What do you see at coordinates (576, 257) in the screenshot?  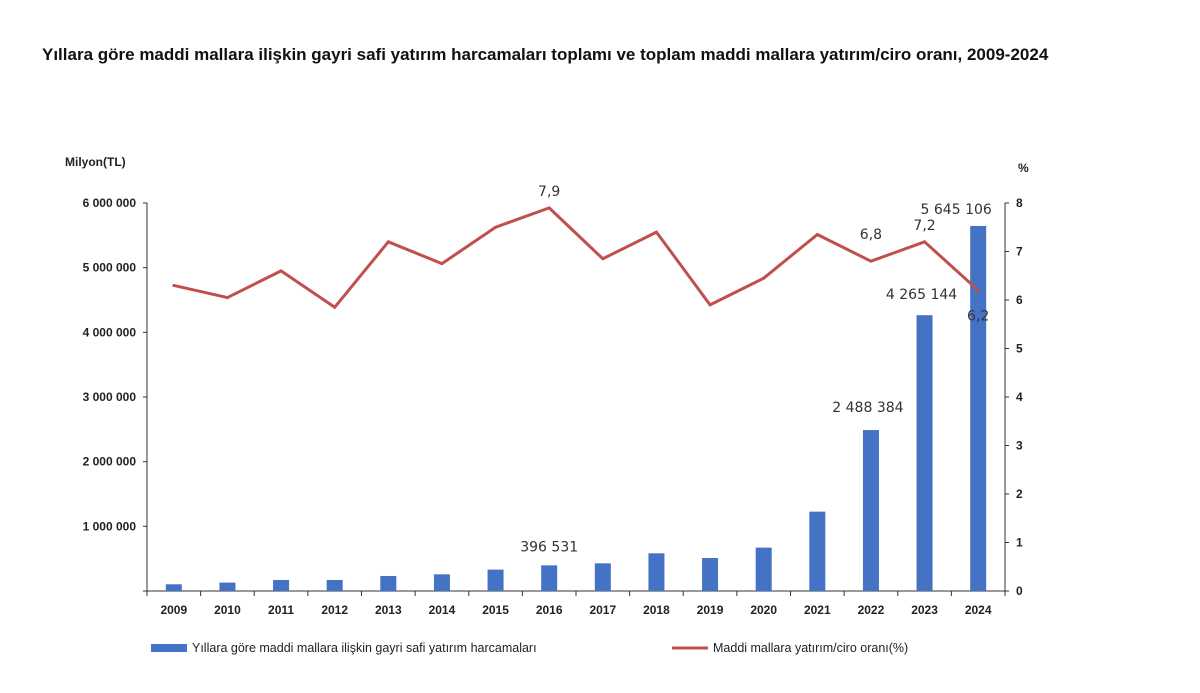 I see `ratio-line` at bounding box center [576, 257].